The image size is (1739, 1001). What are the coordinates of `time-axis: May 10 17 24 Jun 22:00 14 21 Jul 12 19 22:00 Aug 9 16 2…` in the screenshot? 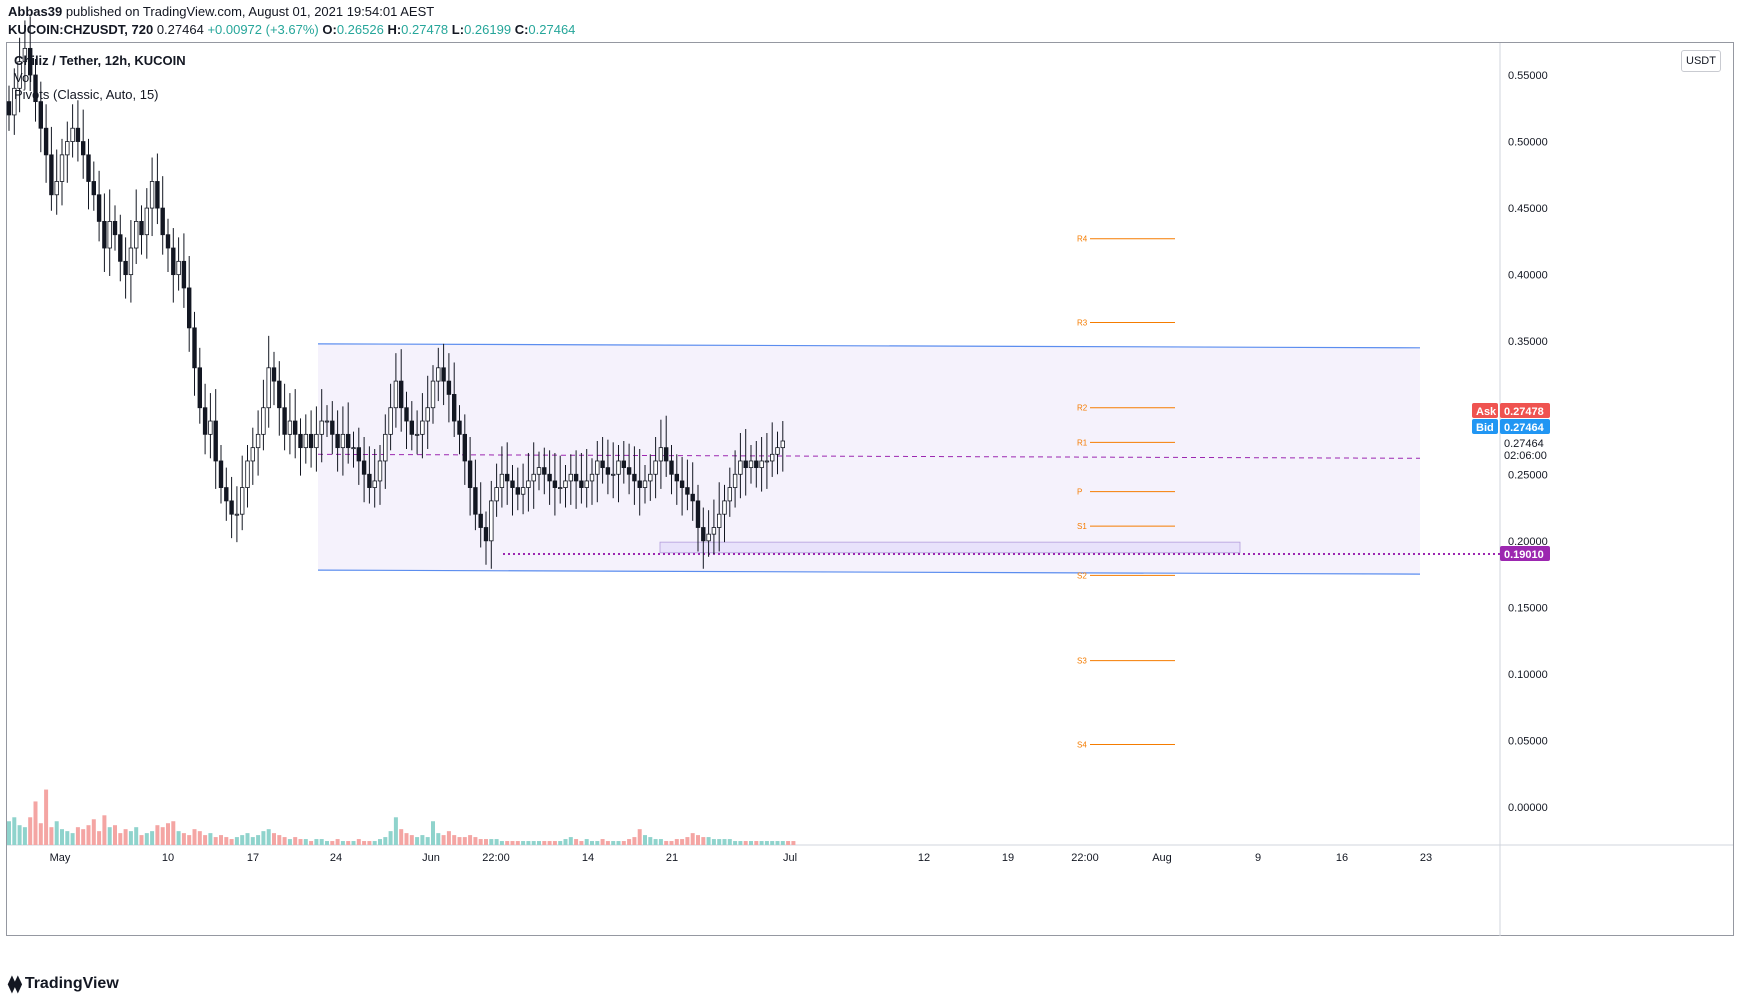 It's located at (741, 858).